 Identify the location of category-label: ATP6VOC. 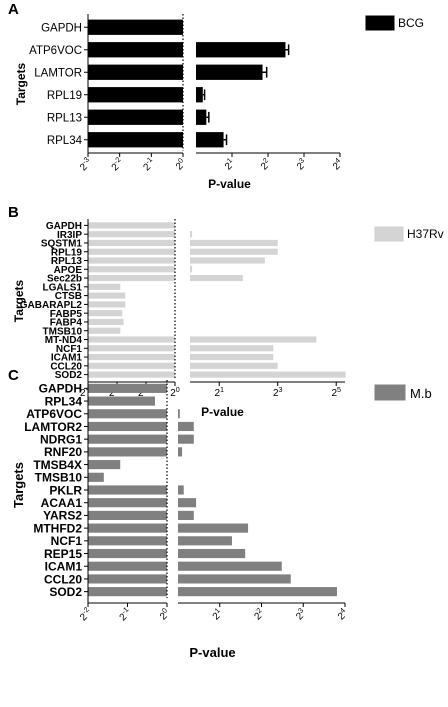
(54, 414).